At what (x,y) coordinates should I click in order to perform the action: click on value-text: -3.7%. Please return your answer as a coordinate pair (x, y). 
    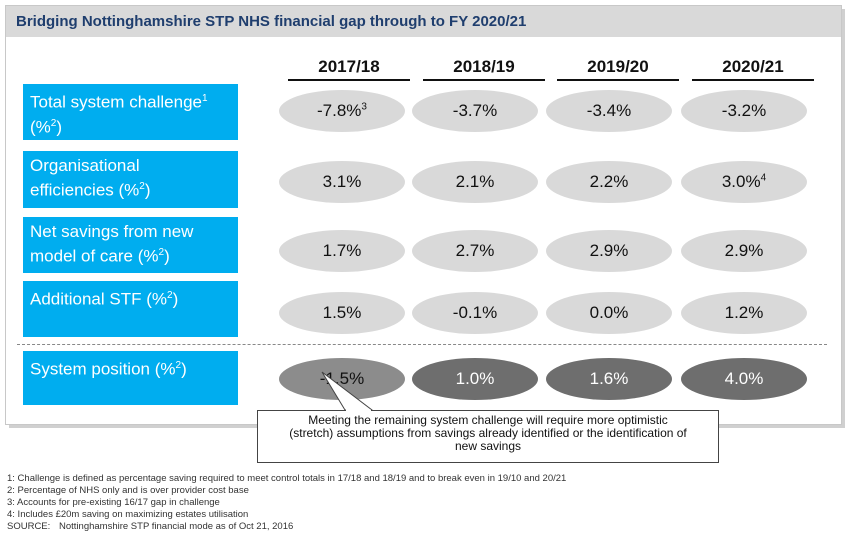
    Looking at the image, I should click on (475, 110).